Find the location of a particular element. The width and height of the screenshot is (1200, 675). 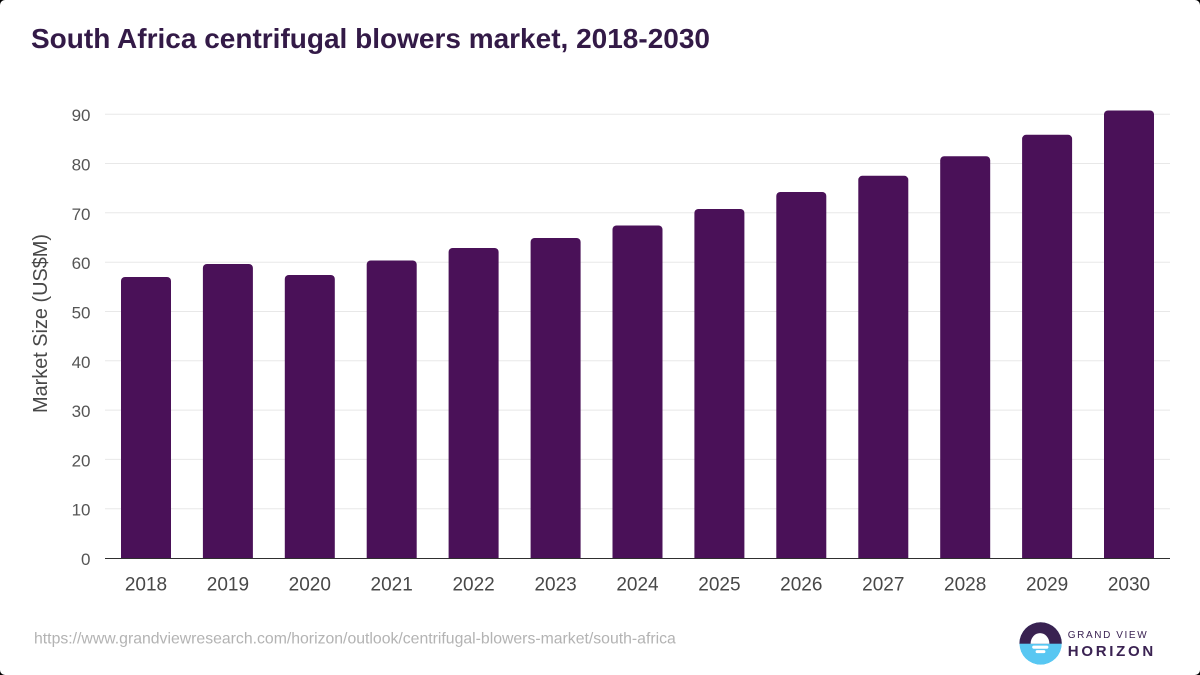

svg-text: 2029 is located at coordinates (1047, 585).